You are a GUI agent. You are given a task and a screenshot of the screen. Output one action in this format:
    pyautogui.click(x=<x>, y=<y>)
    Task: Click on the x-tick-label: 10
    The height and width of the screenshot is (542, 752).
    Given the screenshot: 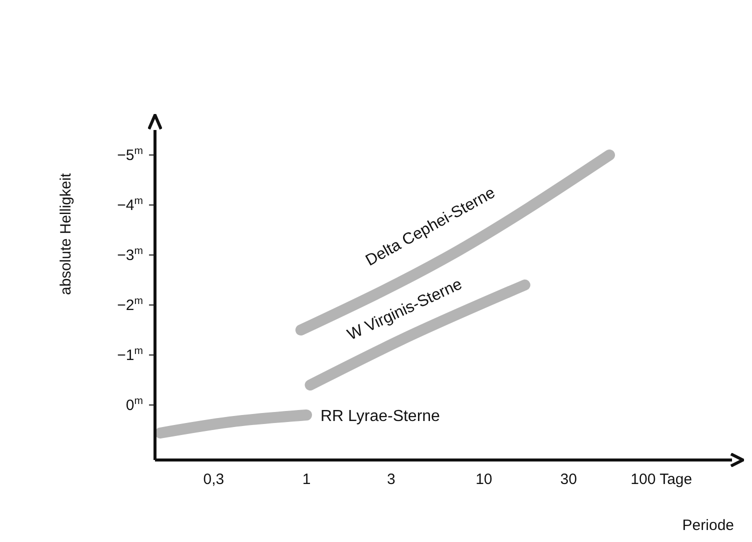 What is the action you would take?
    pyautogui.click(x=484, y=479)
    